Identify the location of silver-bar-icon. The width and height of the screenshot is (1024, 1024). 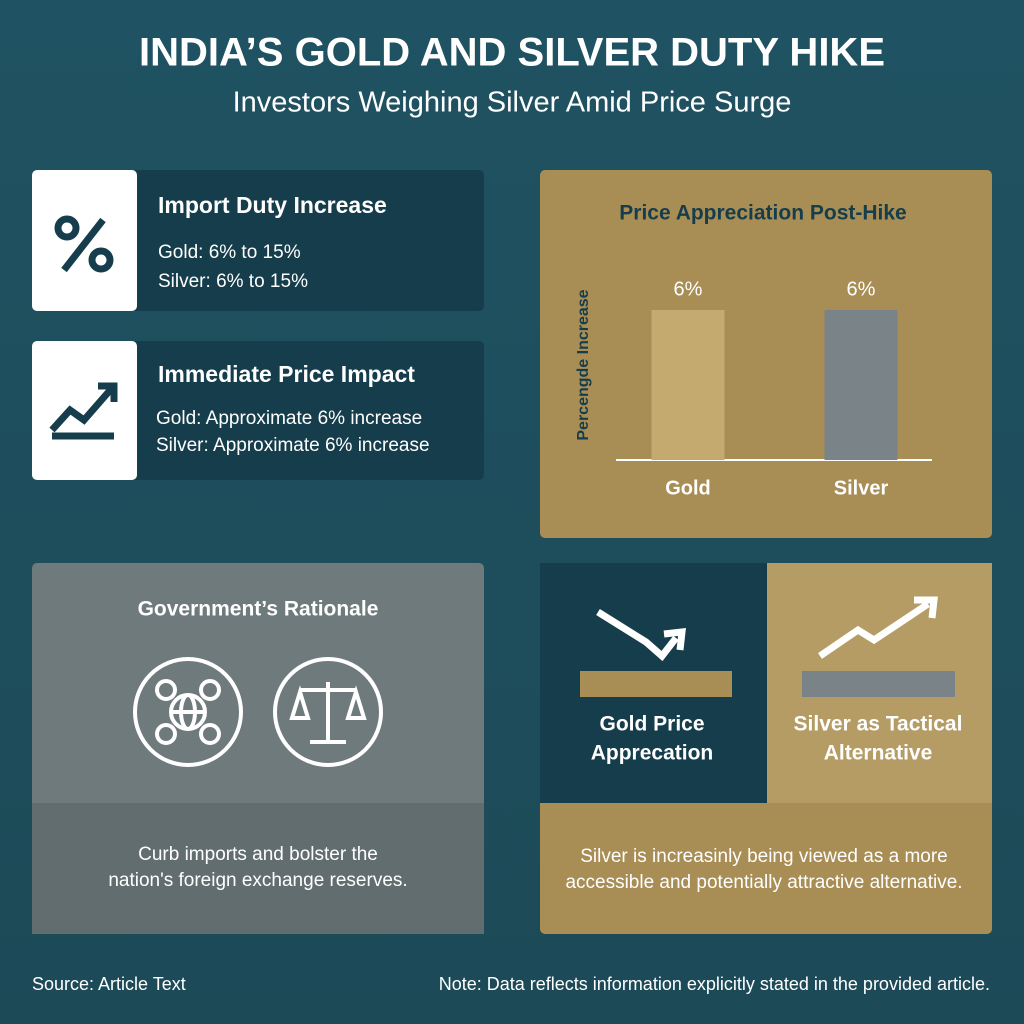
(878, 684).